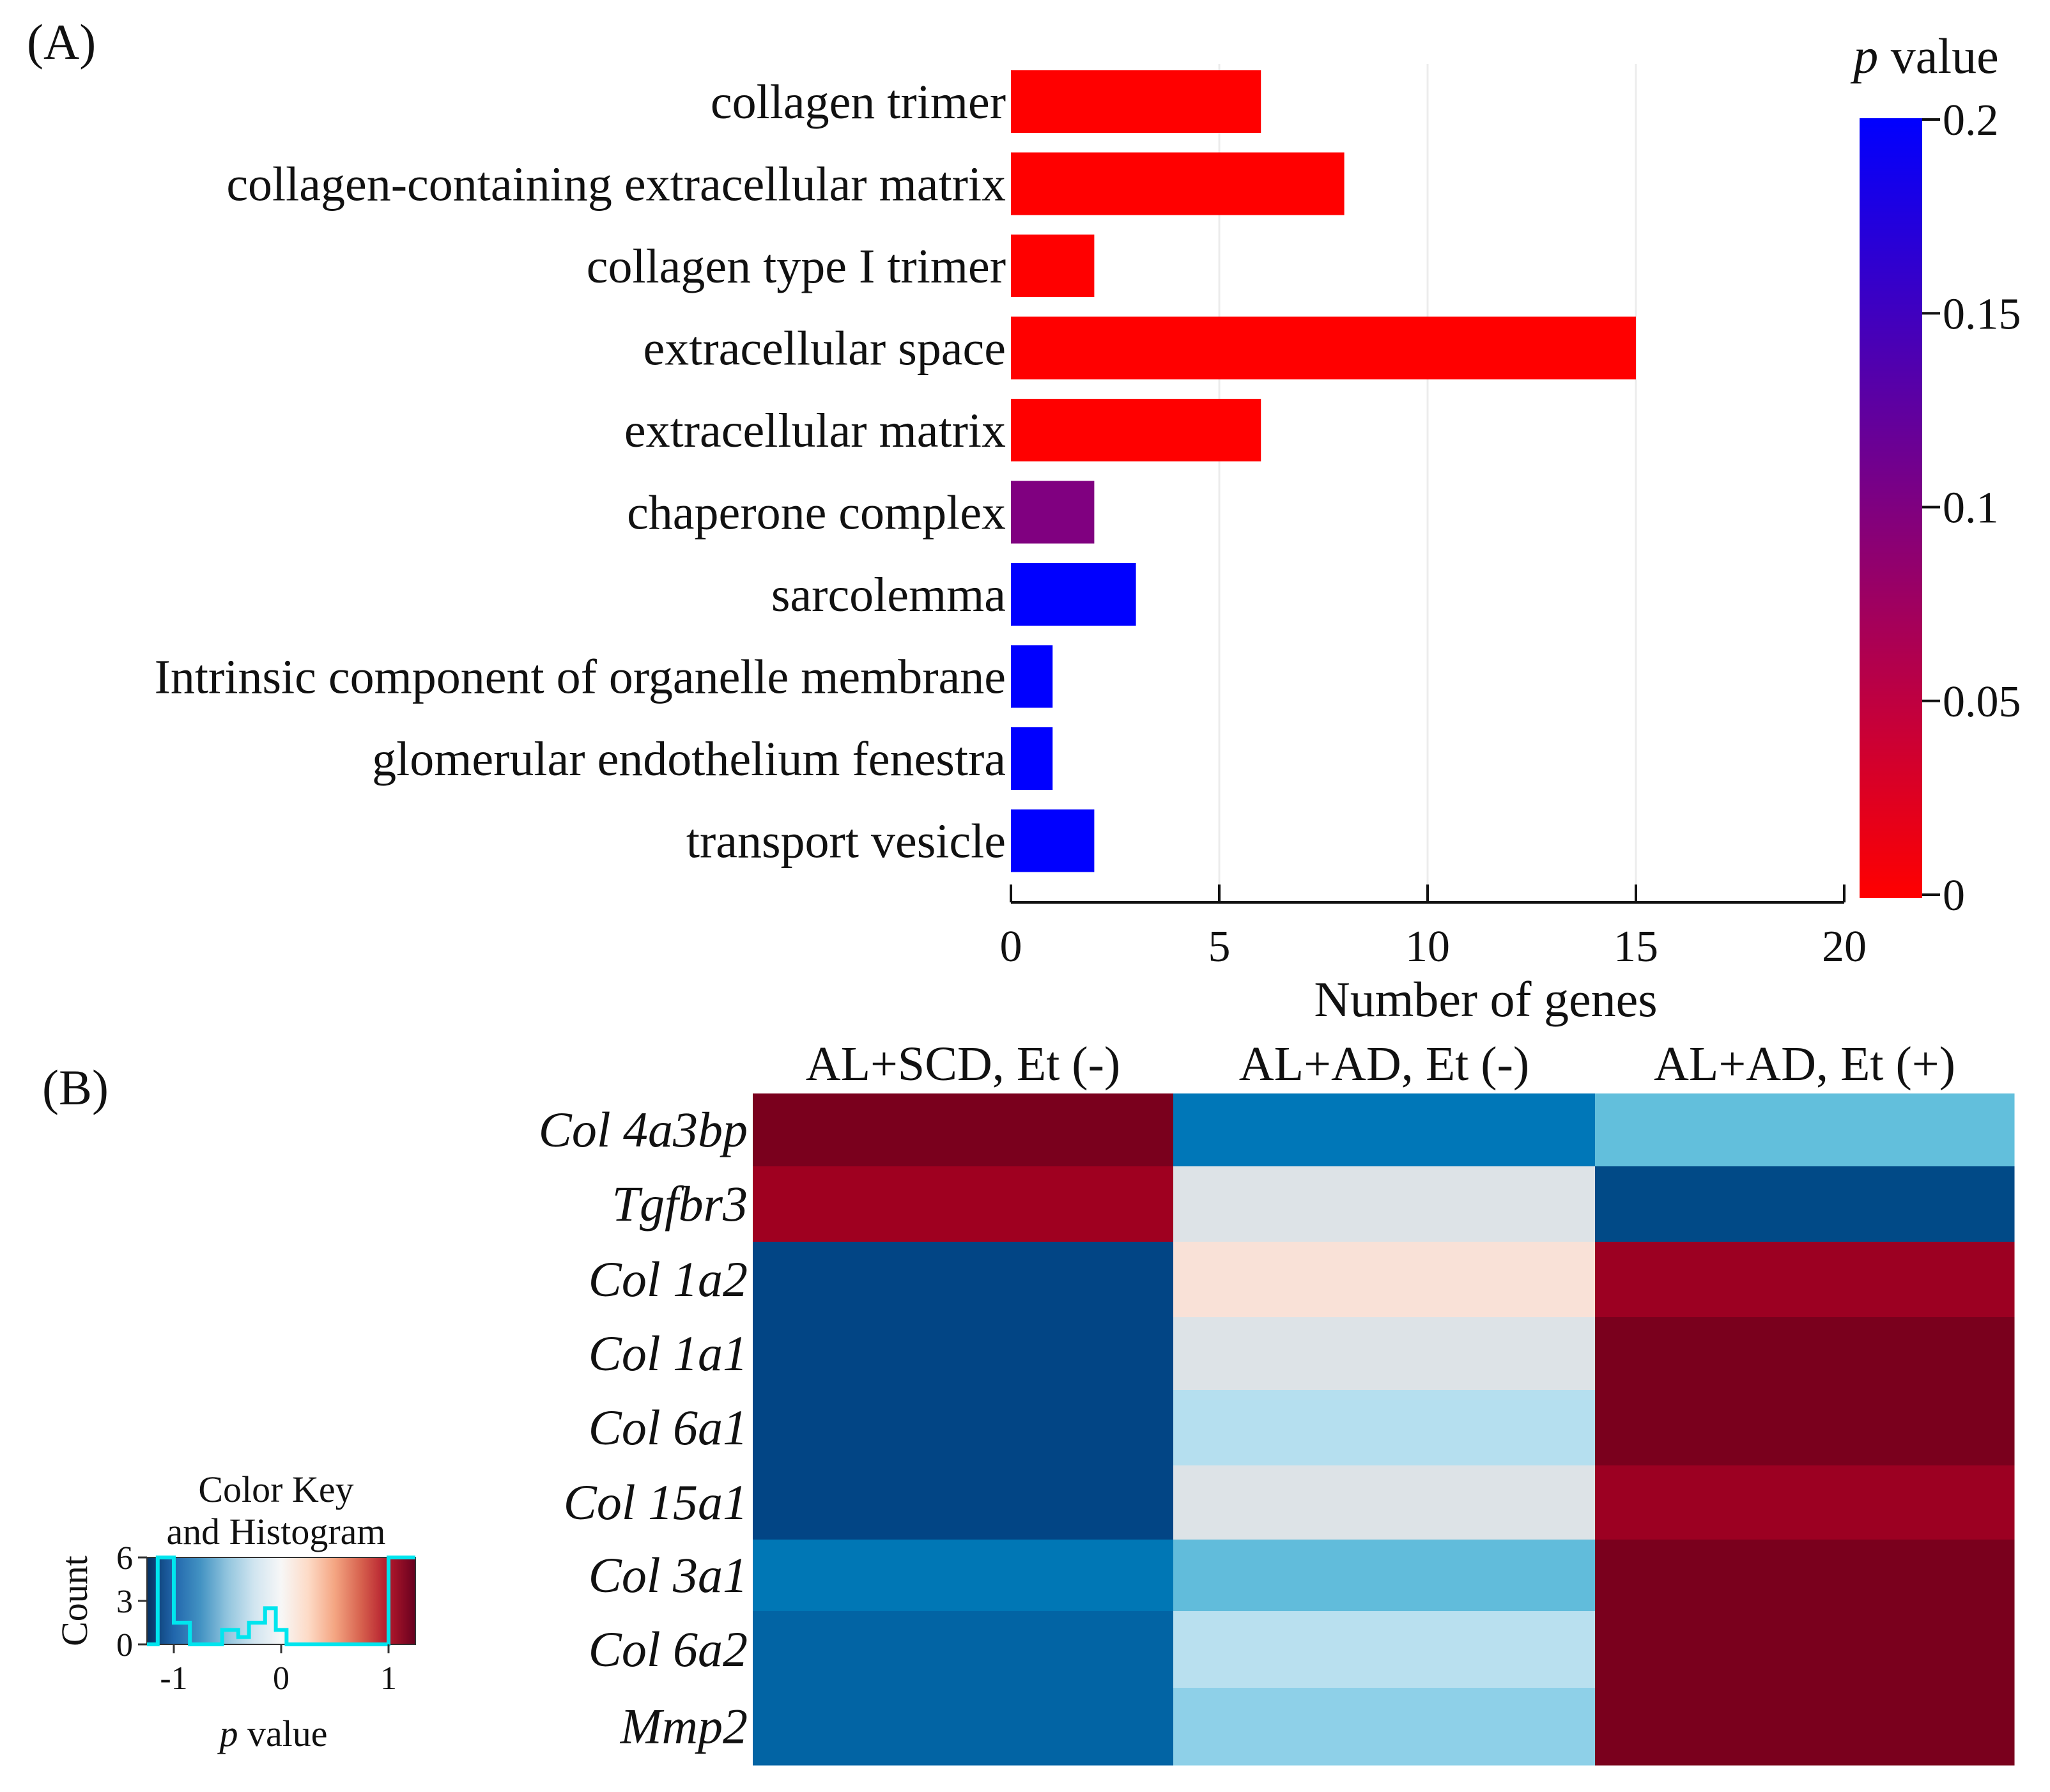 Image resolution: width=2050 pixels, height=1792 pixels. Describe the element at coordinates (1427, 946) in the screenshot. I see `x-tick-label: 10` at that location.